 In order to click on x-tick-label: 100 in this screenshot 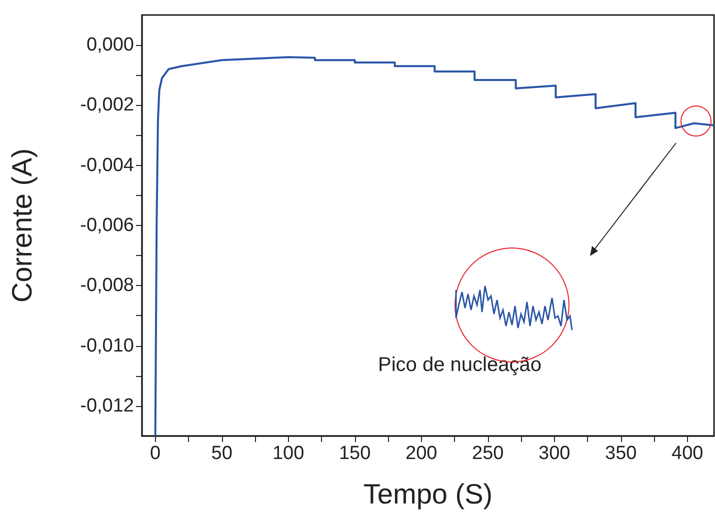, I will do `click(288, 453)`.